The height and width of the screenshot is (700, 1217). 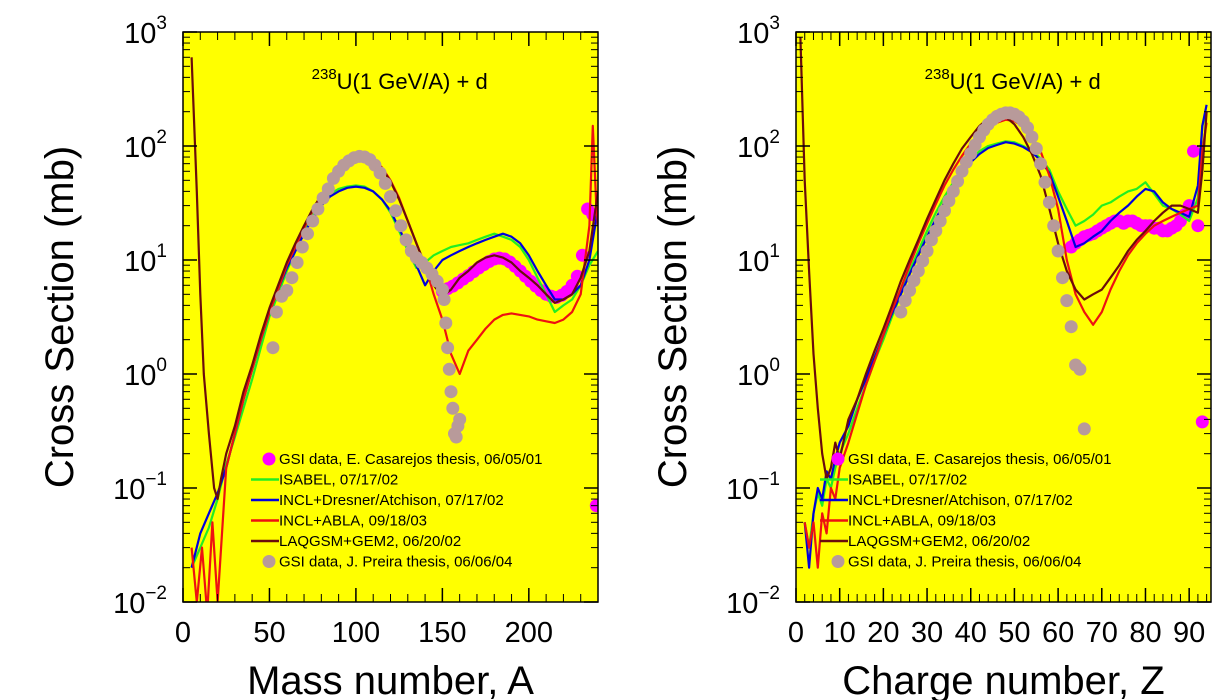 I want to click on chart-0-x-tick-label: 150, so click(x=442, y=633).